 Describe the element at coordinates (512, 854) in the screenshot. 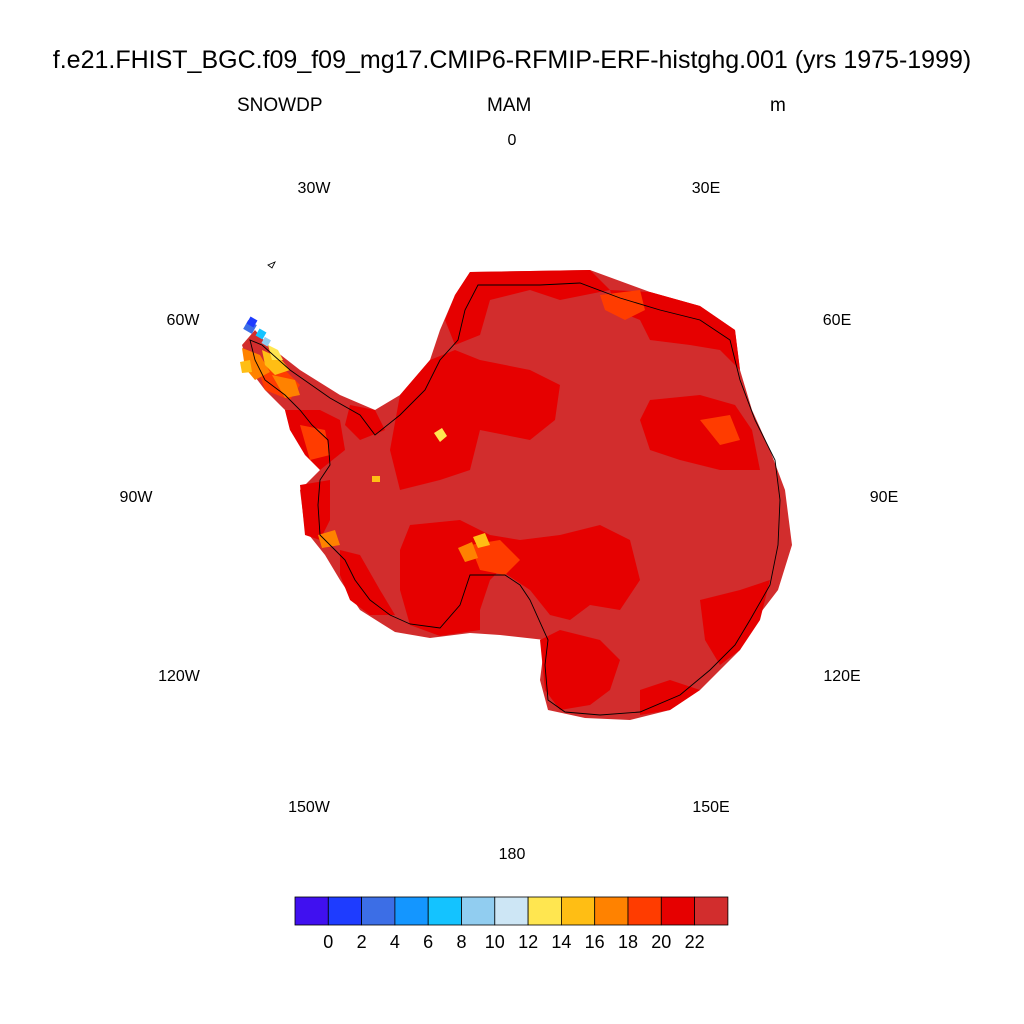

I see `lon-label-180: 180` at that location.